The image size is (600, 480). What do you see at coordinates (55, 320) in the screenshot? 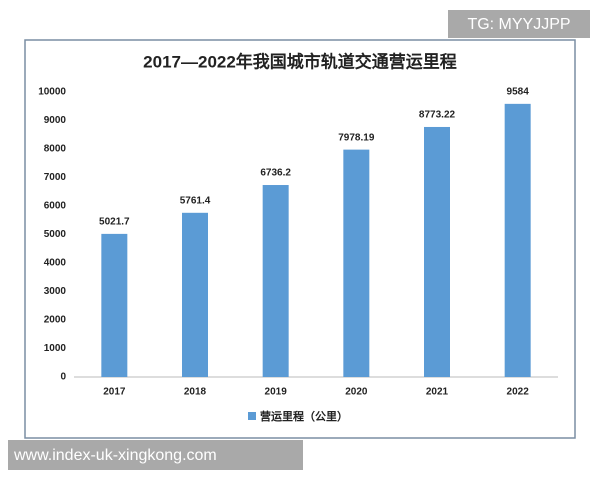
I see `y-tick-label: 2000` at bounding box center [55, 320].